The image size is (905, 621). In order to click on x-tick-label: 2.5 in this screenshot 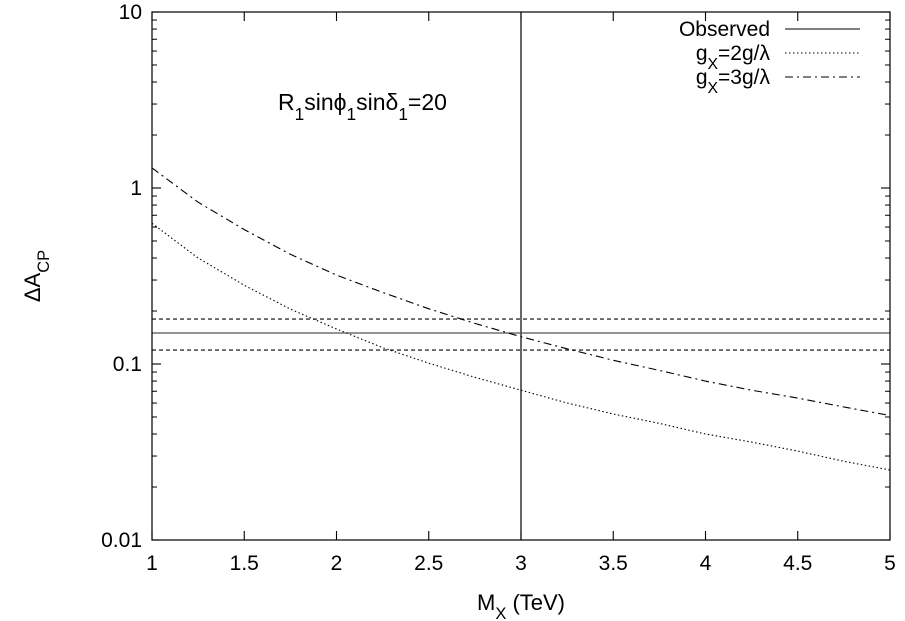, I will do `click(428, 563)`.